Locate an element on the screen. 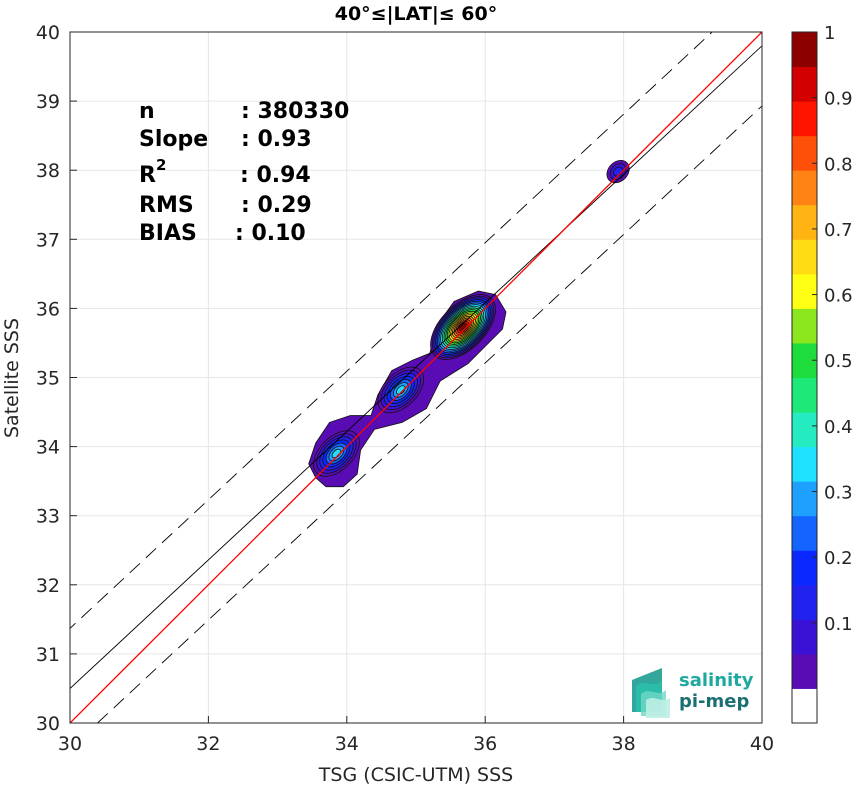  x-axis-label: TSG (CSIC-UTM) SSS is located at coordinates (415, 775).